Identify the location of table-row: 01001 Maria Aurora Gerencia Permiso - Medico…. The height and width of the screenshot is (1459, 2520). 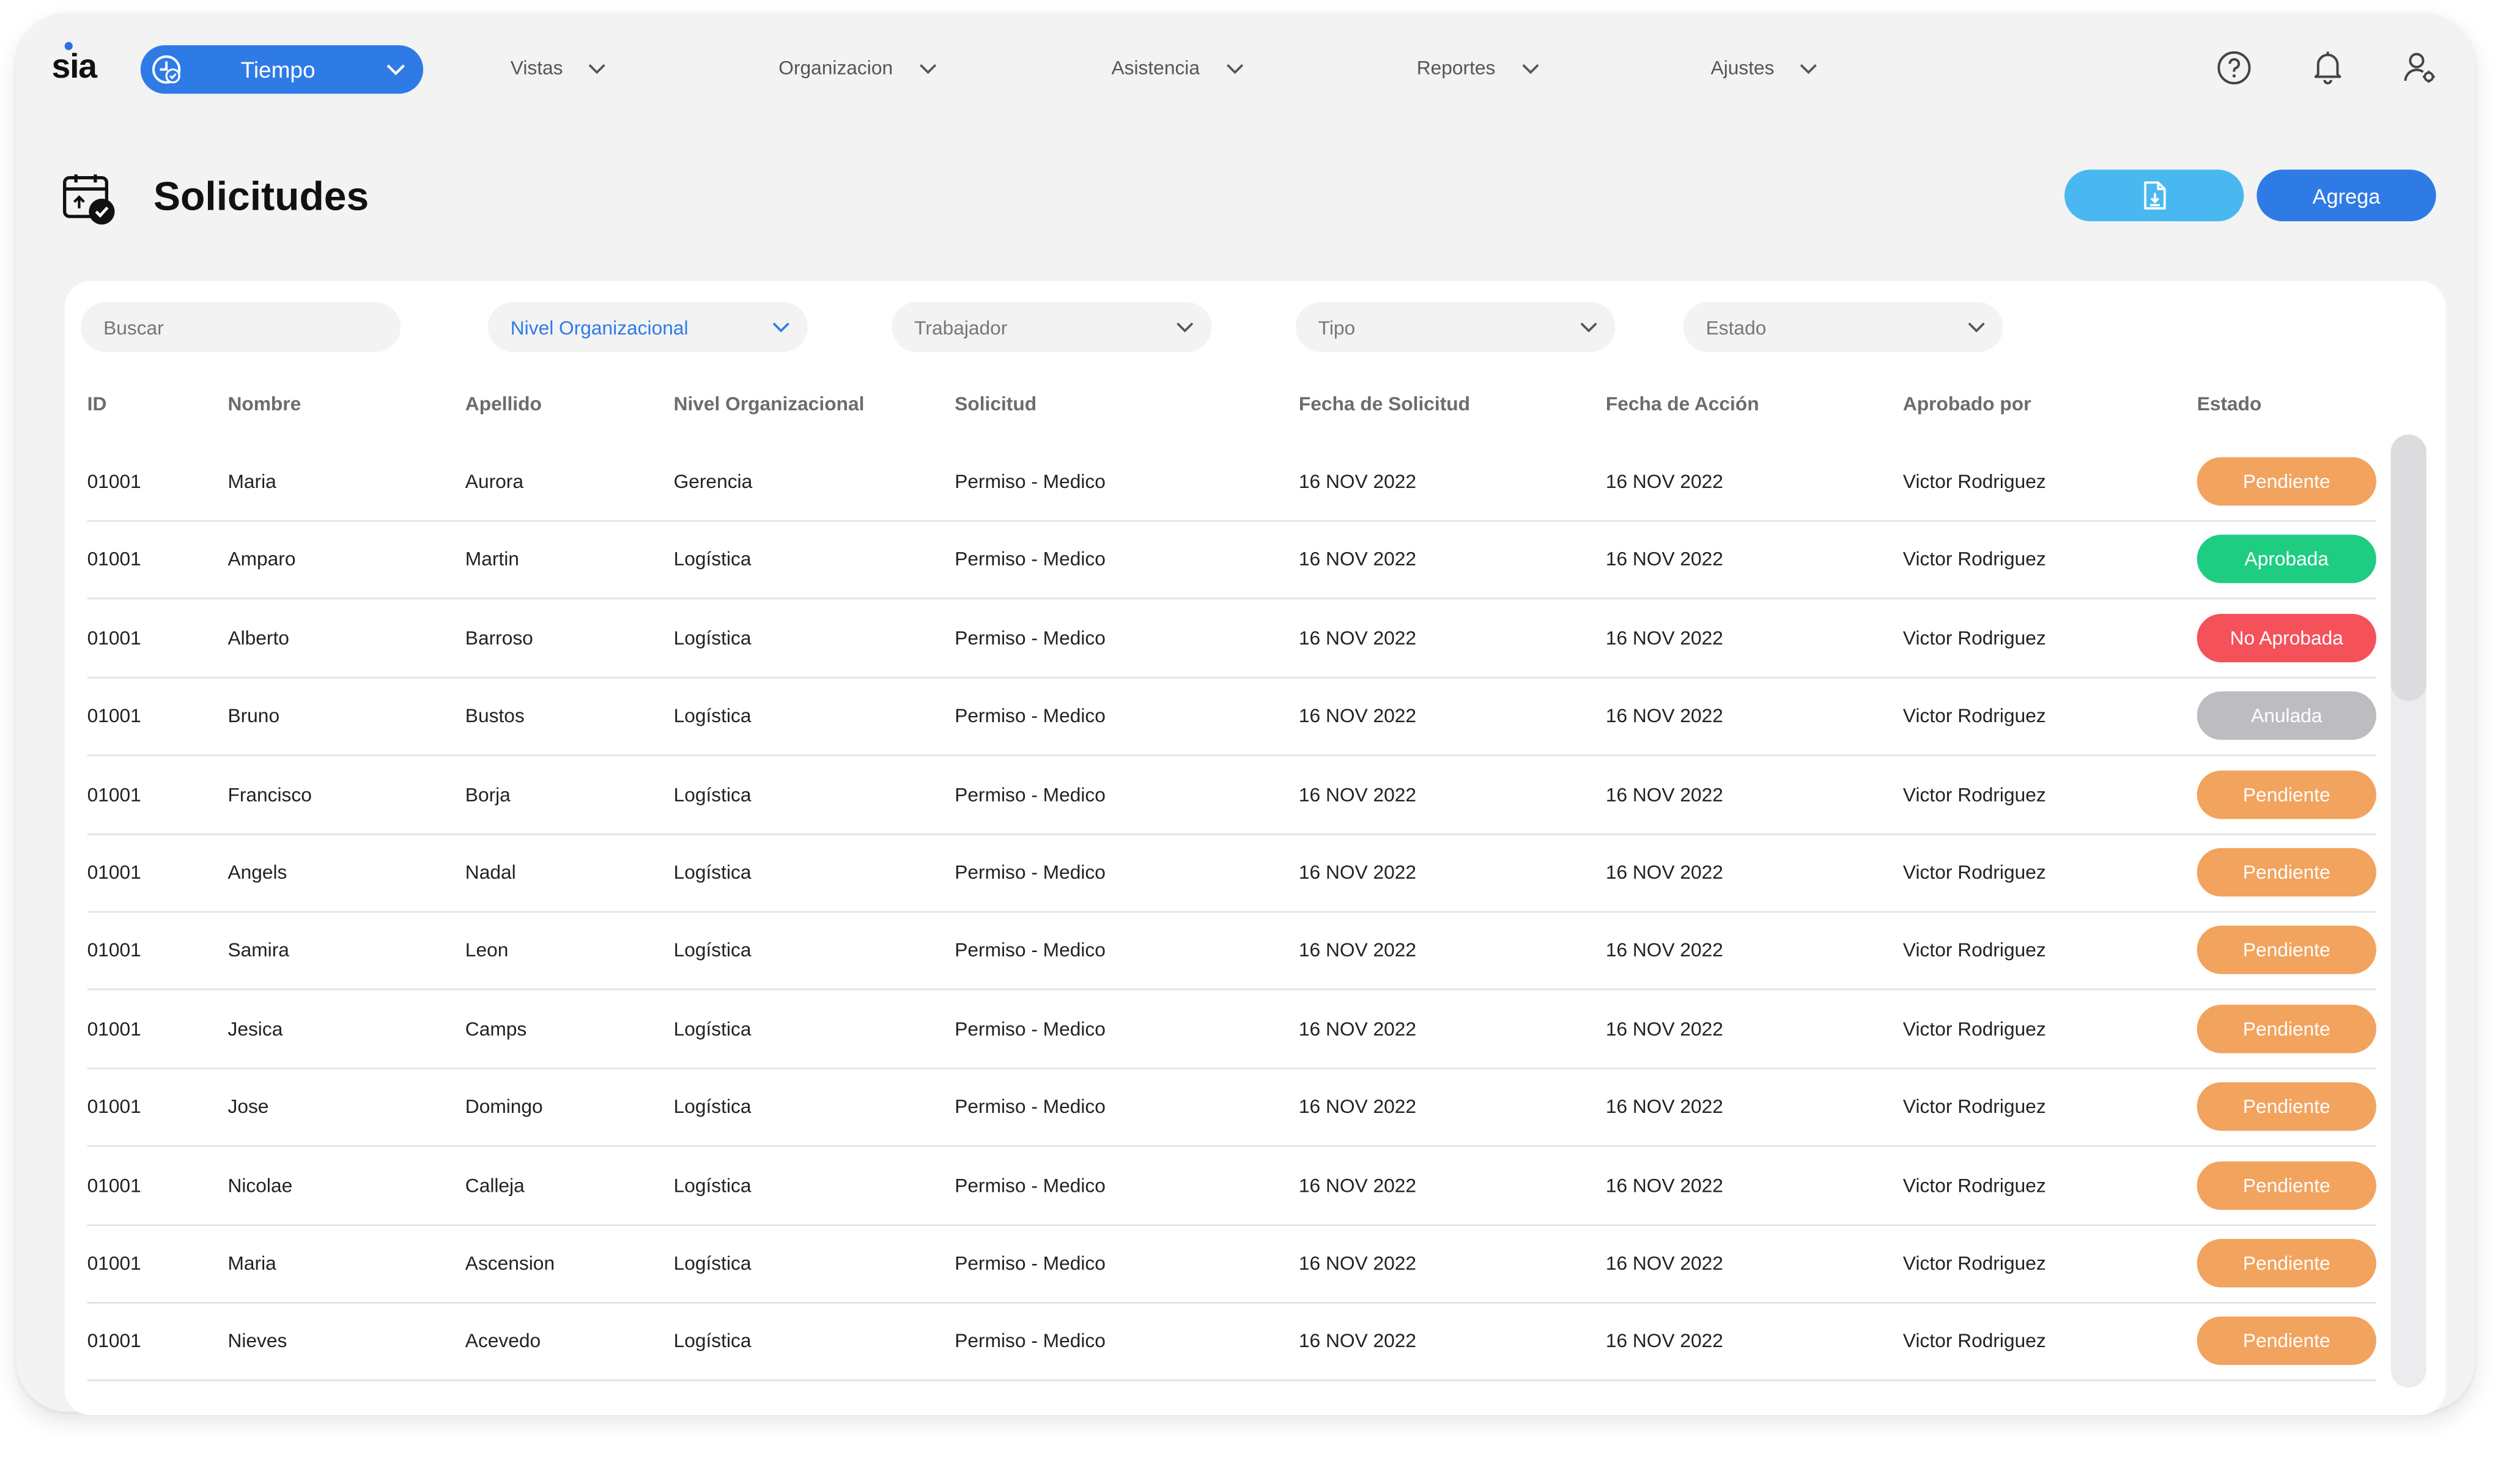
(1231, 483).